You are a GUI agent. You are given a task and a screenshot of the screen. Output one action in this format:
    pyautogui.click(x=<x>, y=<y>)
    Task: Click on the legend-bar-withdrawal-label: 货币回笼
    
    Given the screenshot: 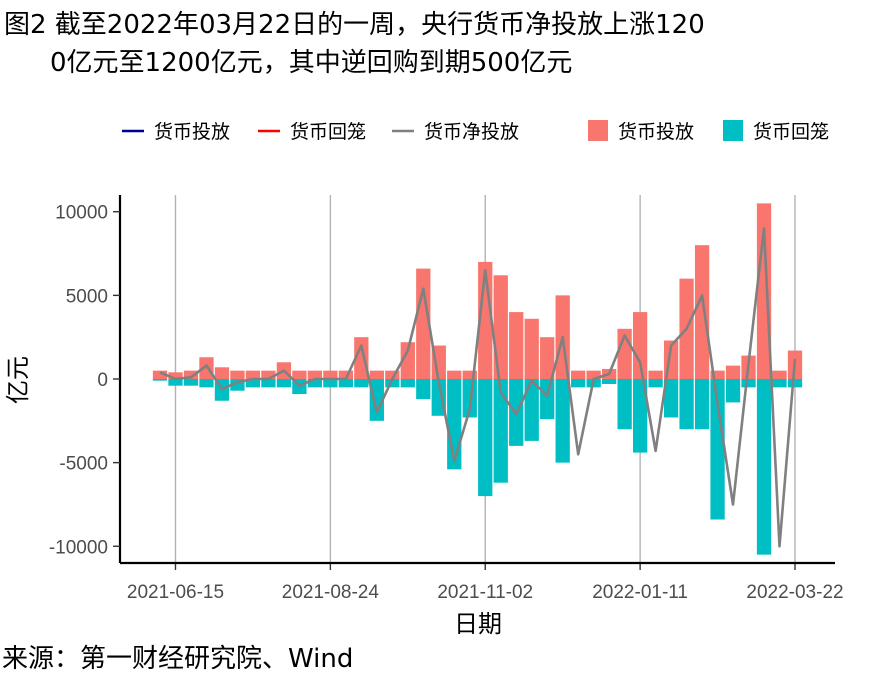 What is the action you would take?
    pyautogui.click(x=791, y=132)
    